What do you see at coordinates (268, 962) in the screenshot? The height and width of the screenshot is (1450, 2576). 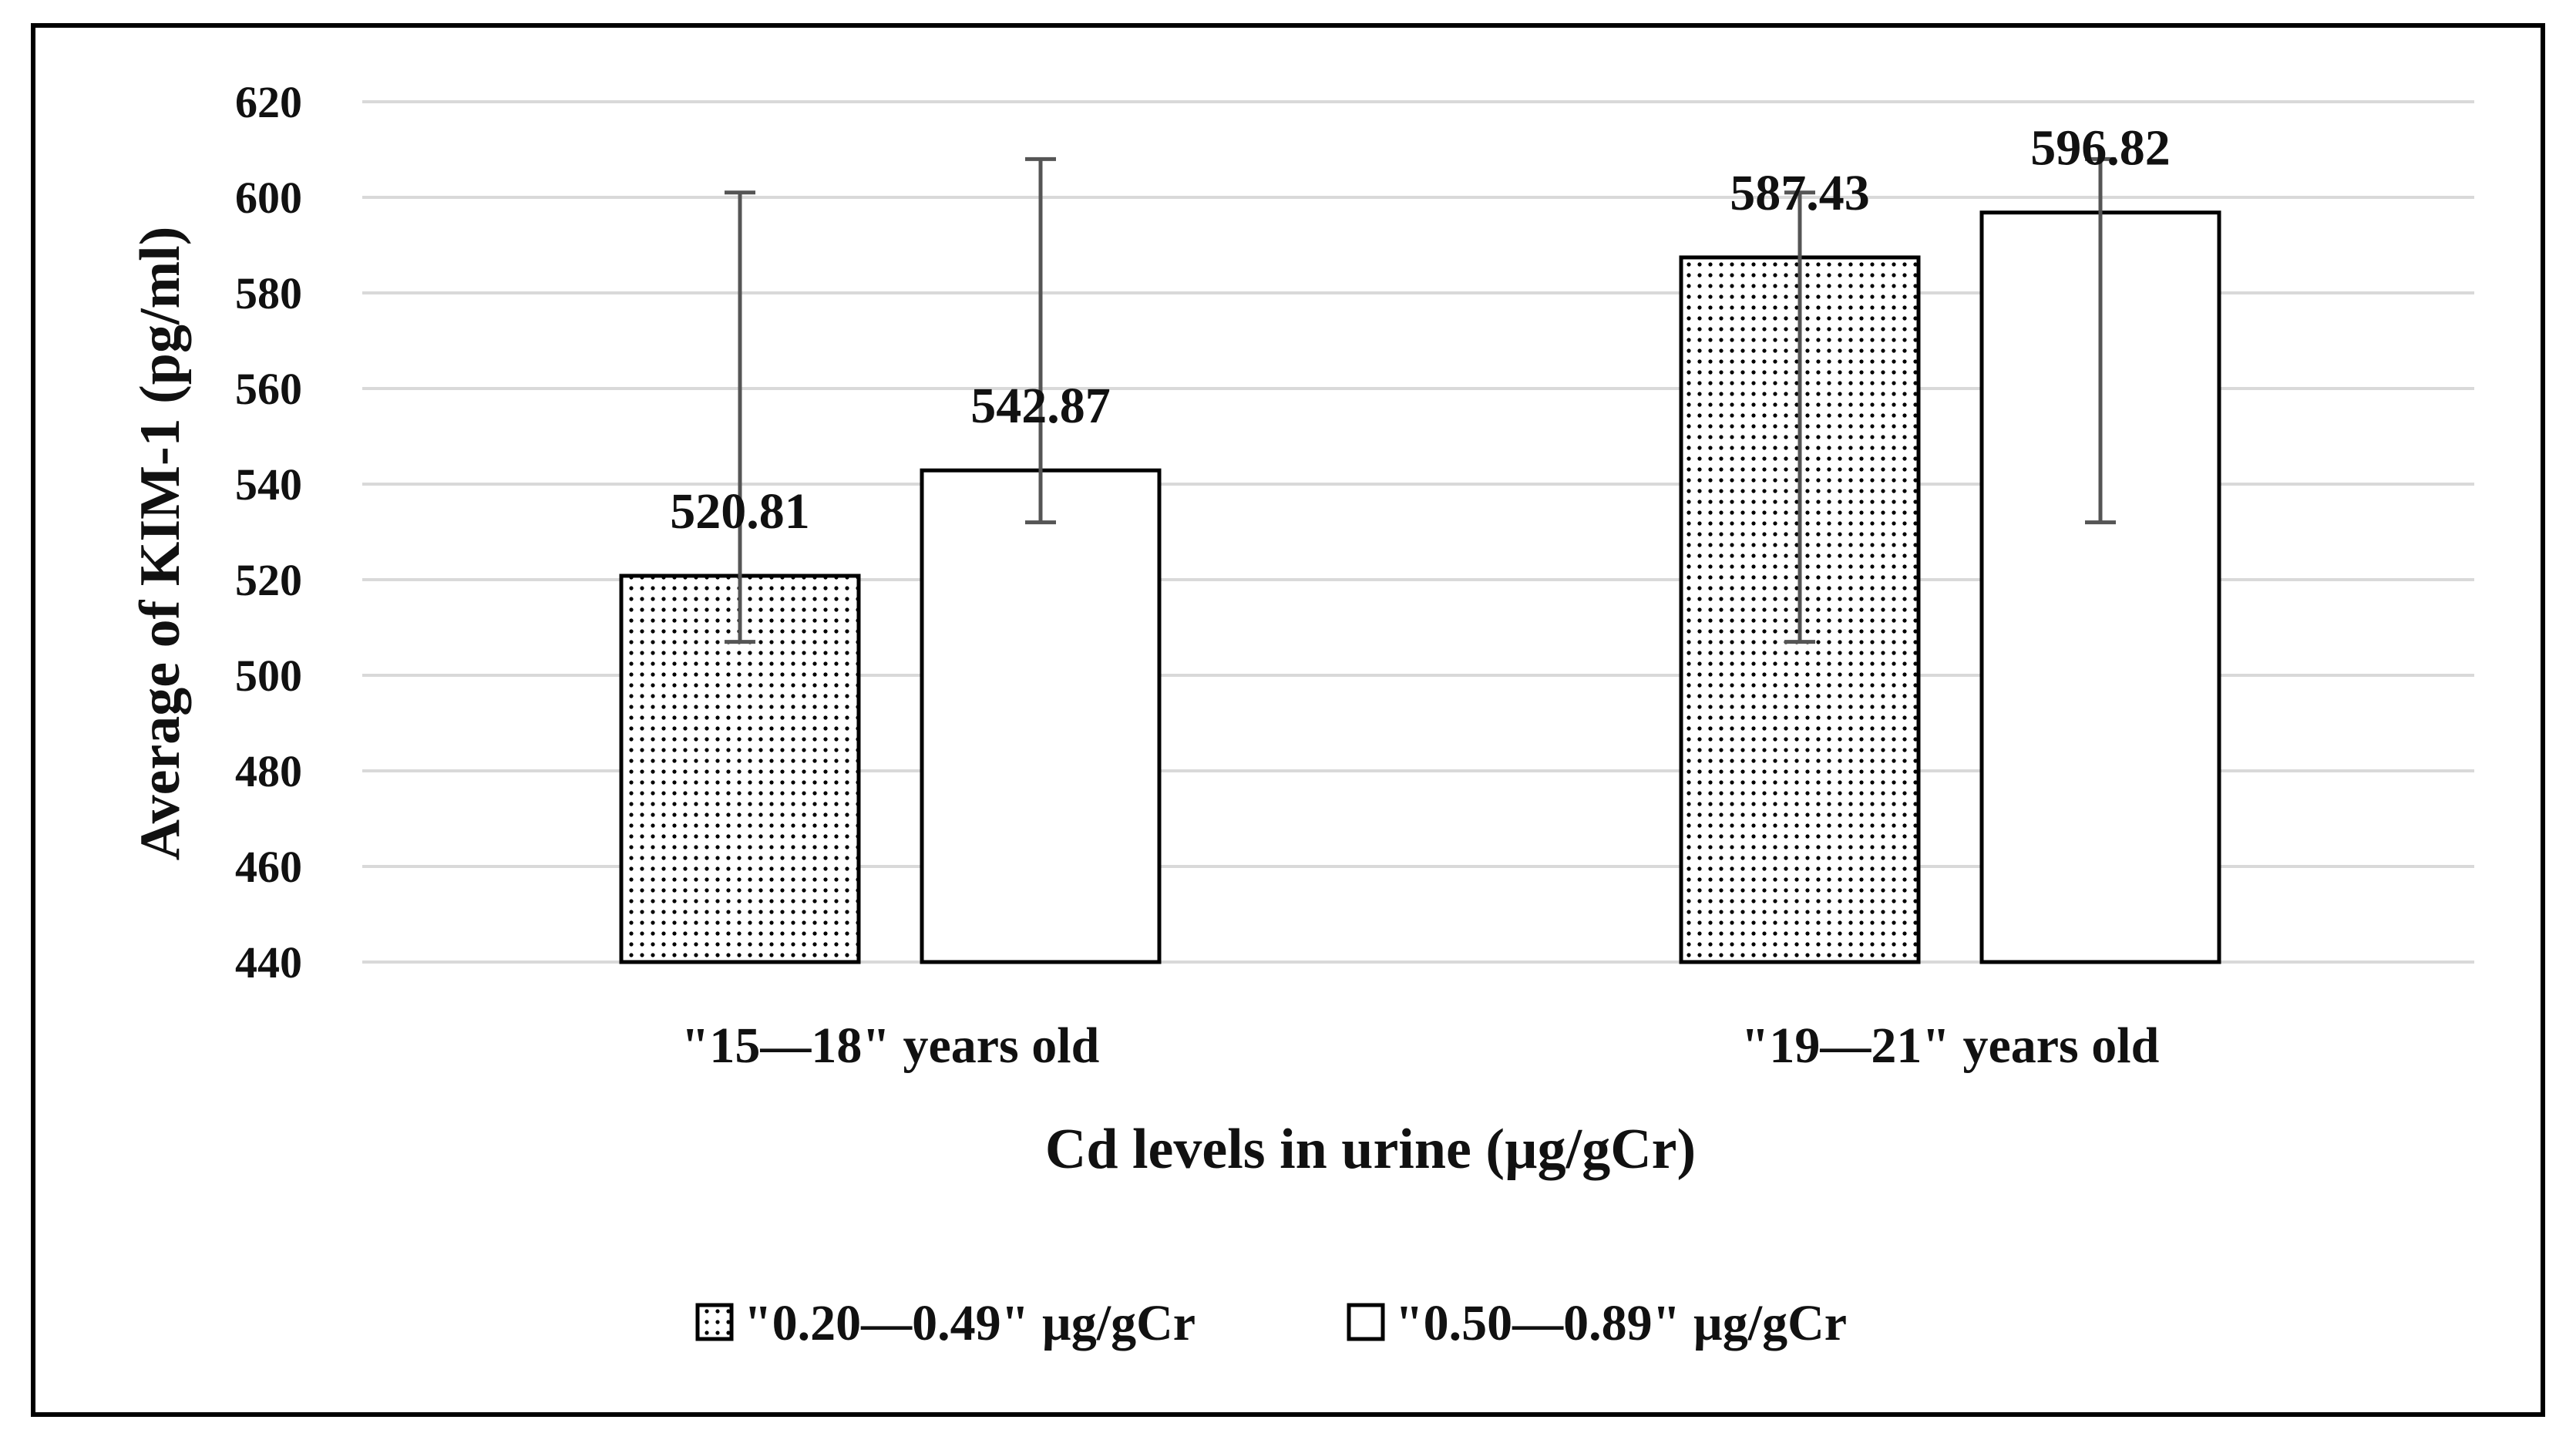 I see `y-tick-label-0: 440` at bounding box center [268, 962].